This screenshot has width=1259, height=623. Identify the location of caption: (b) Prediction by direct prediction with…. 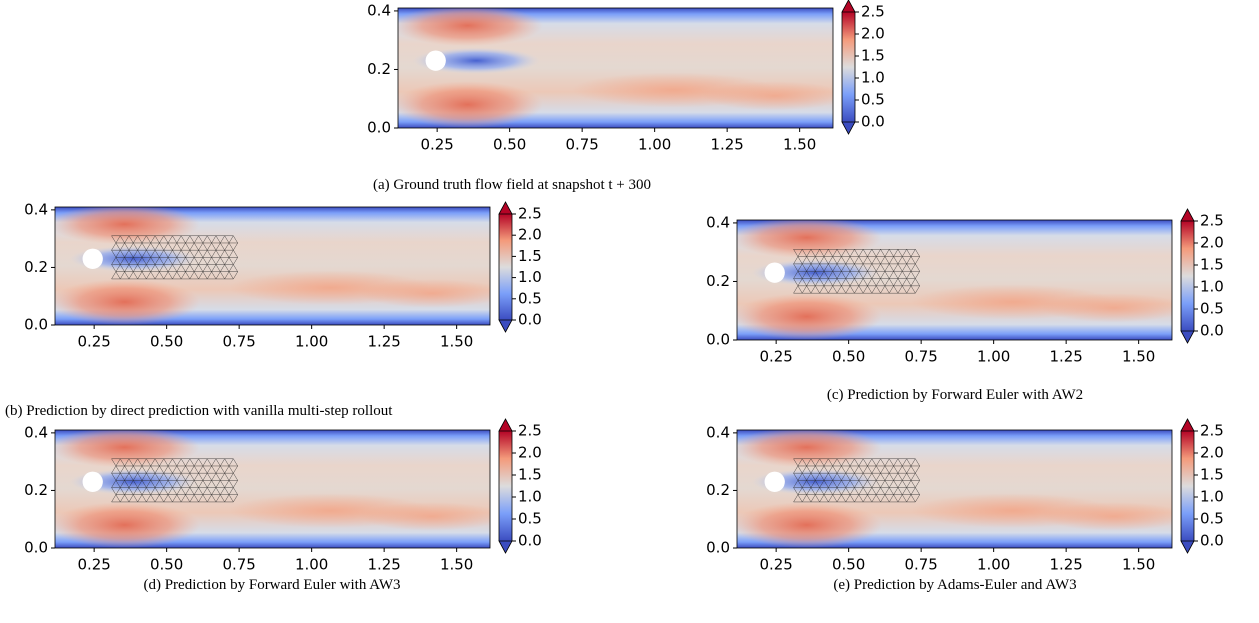
(199, 411).